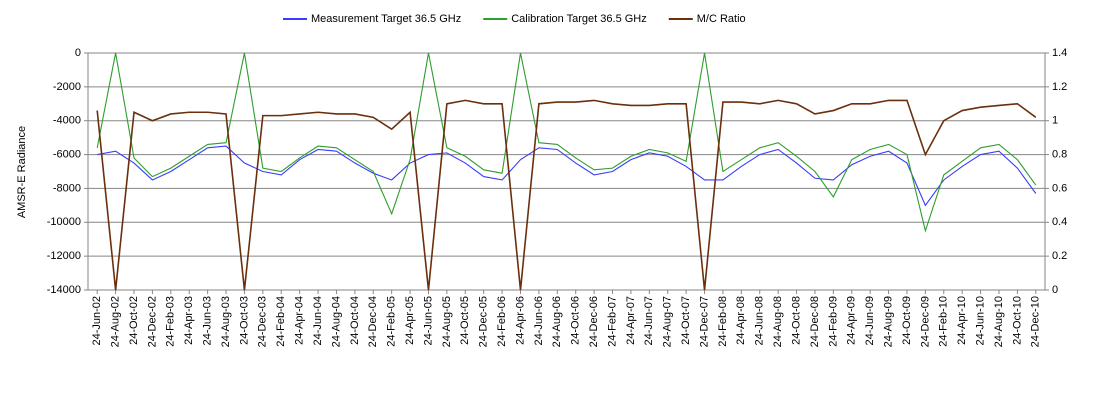 The width and height of the screenshot is (1113, 400). I want to click on y-tick-label: -12000, so click(64, 256).